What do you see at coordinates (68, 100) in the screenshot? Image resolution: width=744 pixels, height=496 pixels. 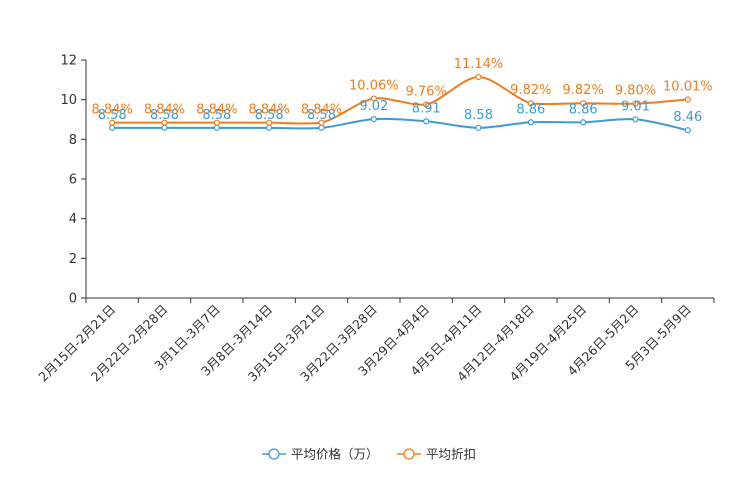 I see `y-tick-label: 10` at bounding box center [68, 100].